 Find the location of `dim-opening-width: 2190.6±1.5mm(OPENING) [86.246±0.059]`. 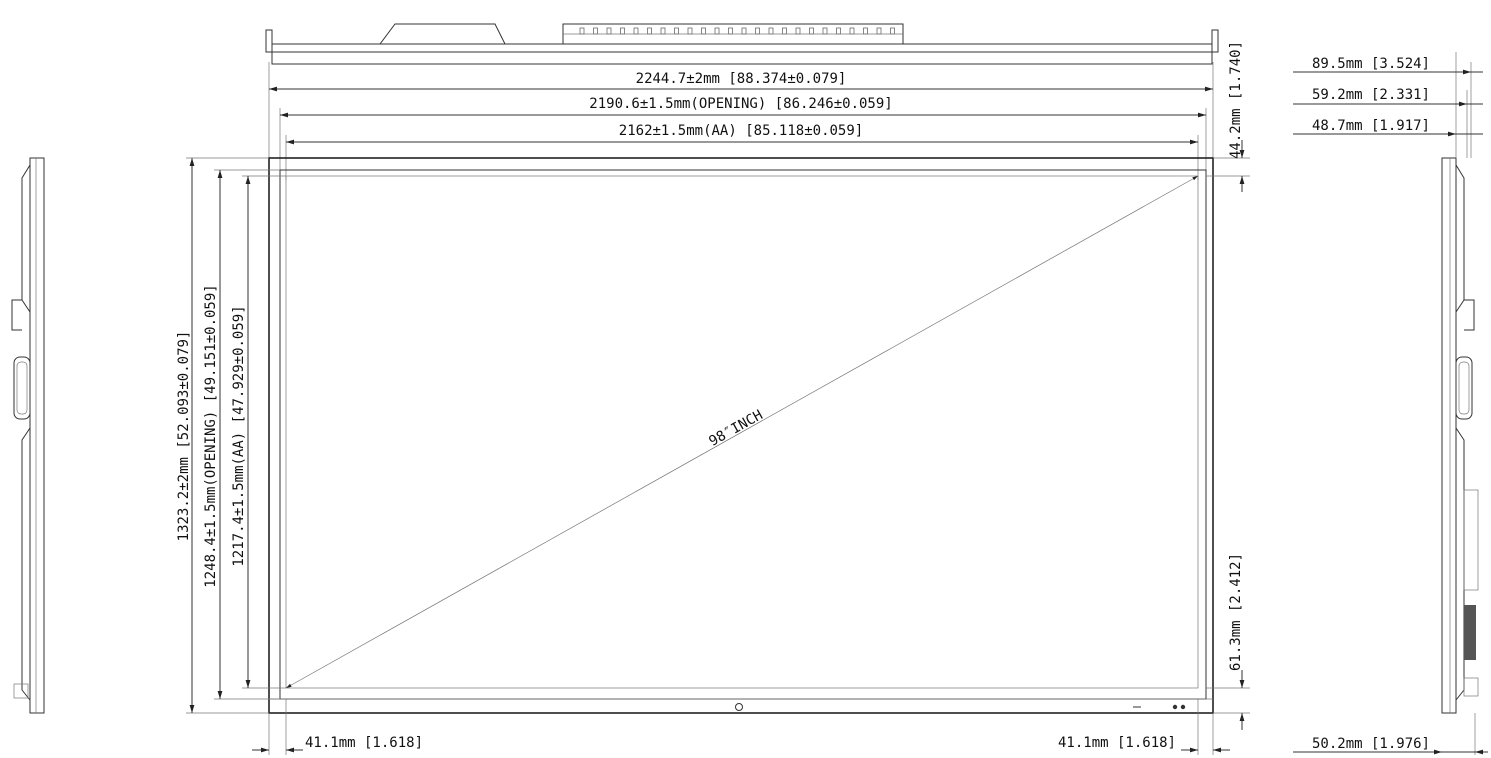

dim-opening-width: 2190.6±1.5mm(OPENING) [86.246±0.059] is located at coordinates (743, 134).